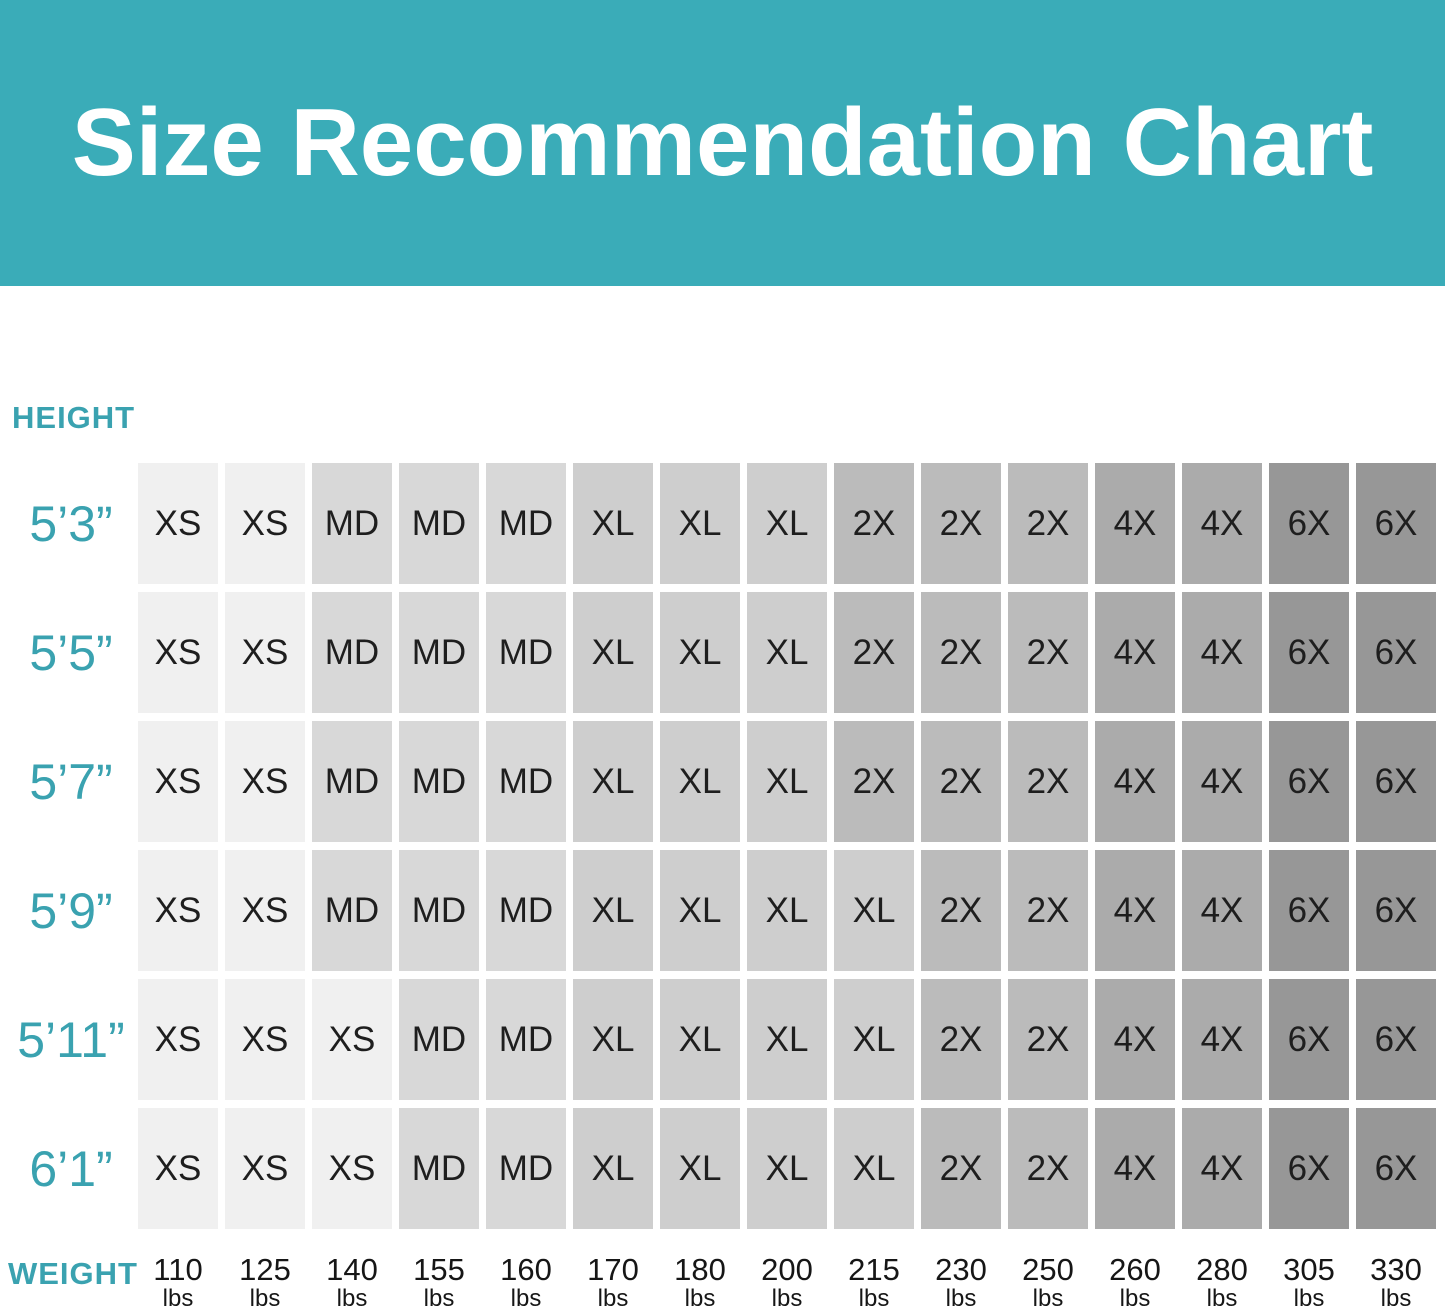 This screenshot has height=1312, width=1445. I want to click on weight-column-label: 250 lbs, so click(1048, 1282).